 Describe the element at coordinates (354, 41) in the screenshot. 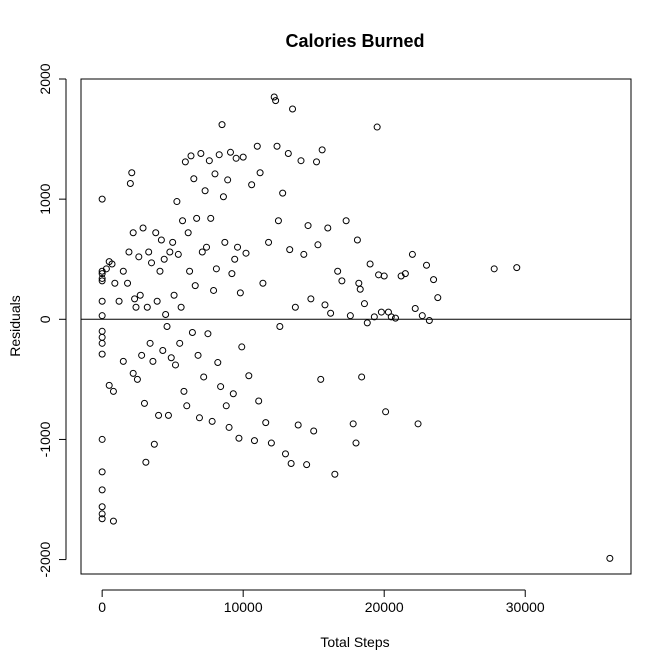

I see `chart-title: Calories Burned` at that location.